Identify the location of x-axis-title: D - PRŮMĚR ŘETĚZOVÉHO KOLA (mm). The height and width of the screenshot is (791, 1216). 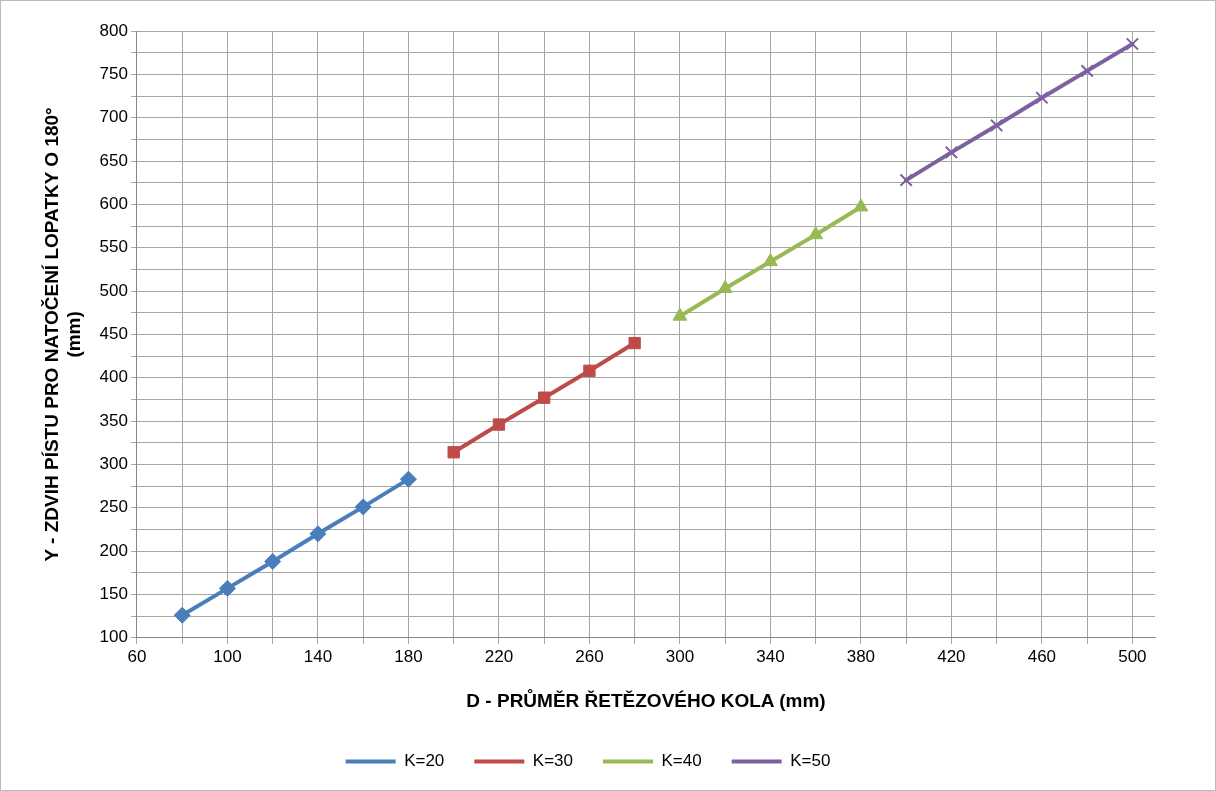
(646, 699).